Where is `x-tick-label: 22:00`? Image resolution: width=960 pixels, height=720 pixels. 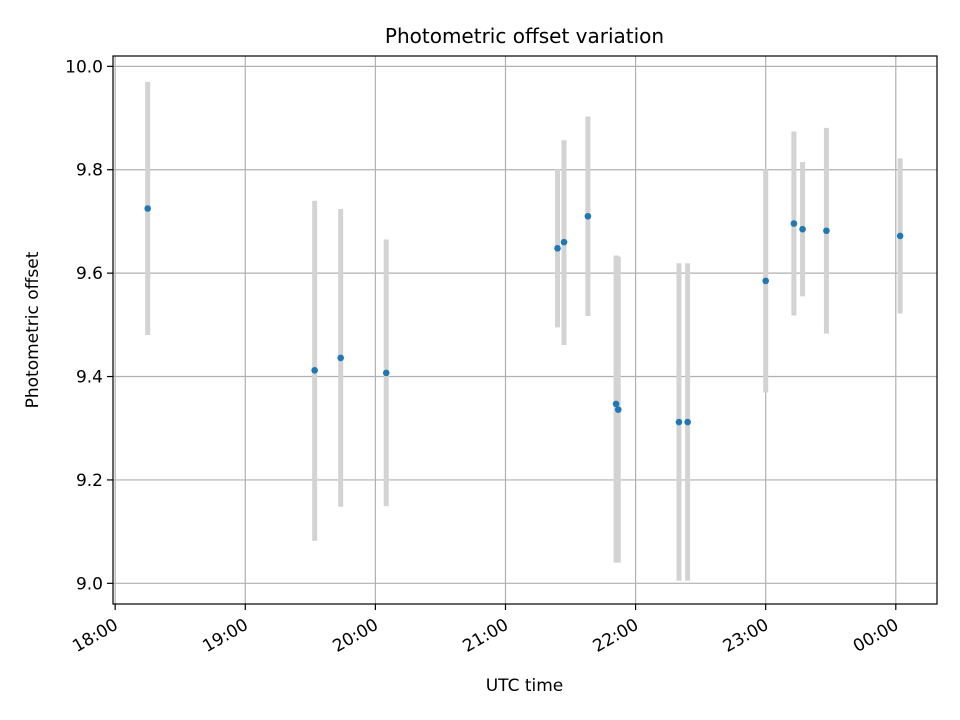
x-tick-label: 22:00 is located at coordinates (616, 636).